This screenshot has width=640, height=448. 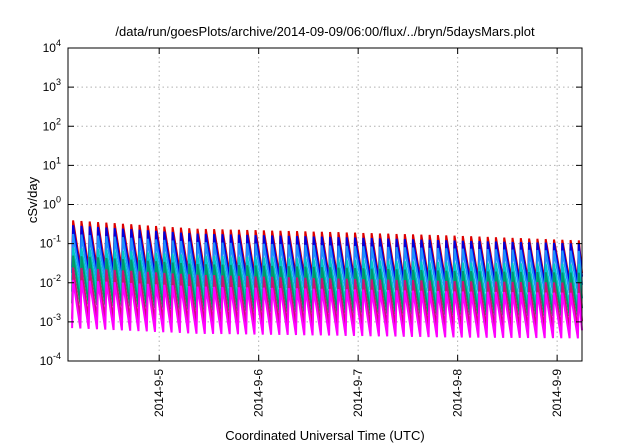 What do you see at coordinates (52, 46) in the screenshot?
I see `y-tick-label: 10⁴` at bounding box center [52, 46].